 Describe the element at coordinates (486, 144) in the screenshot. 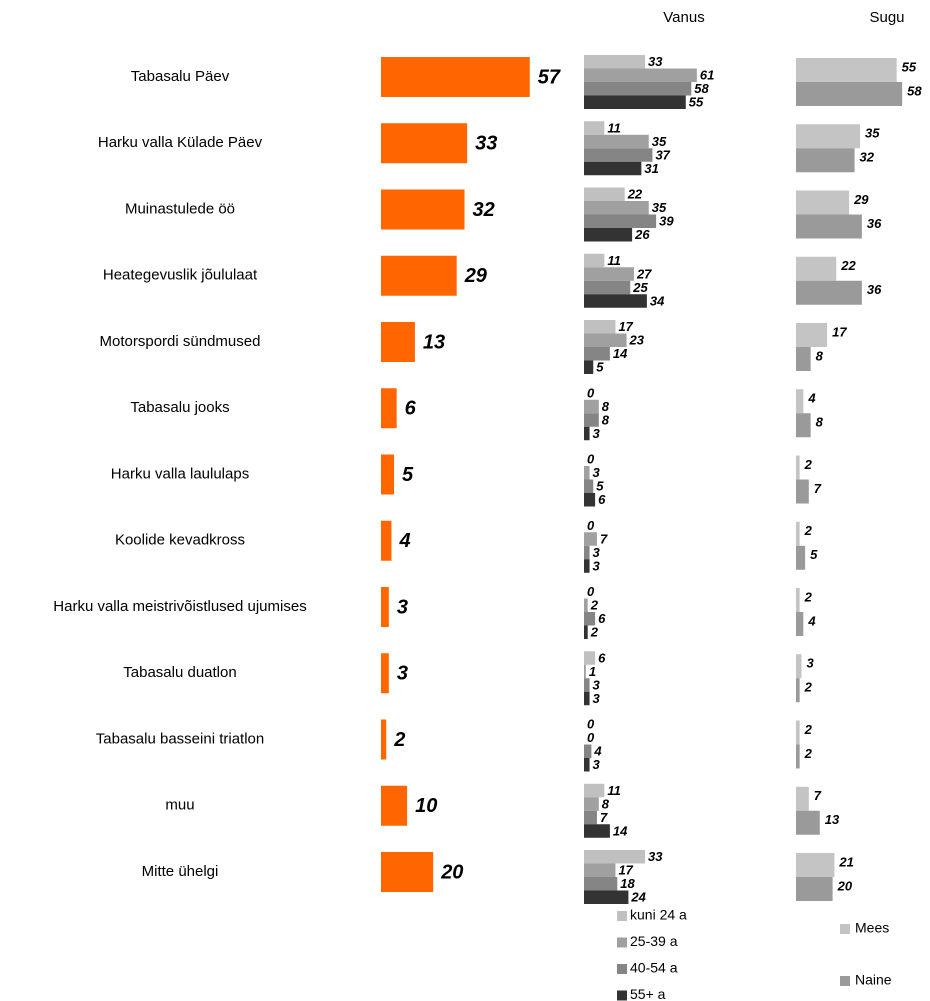

I see `value-label: 33` at that location.